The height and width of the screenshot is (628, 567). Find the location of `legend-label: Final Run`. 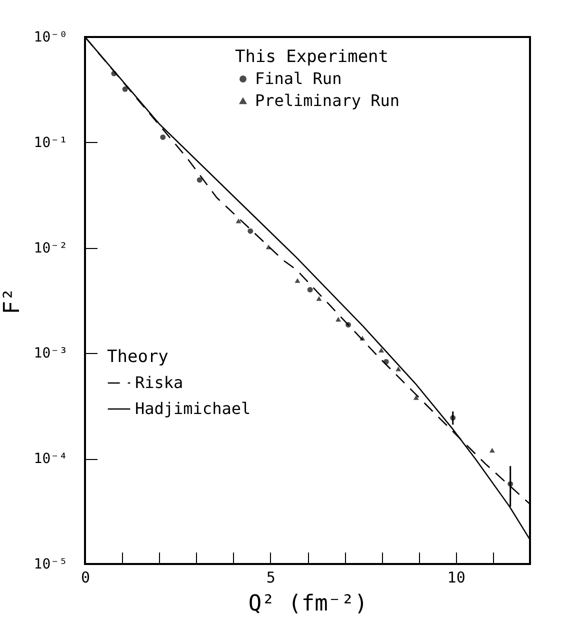

legend-label: Final Run is located at coordinates (298, 78).